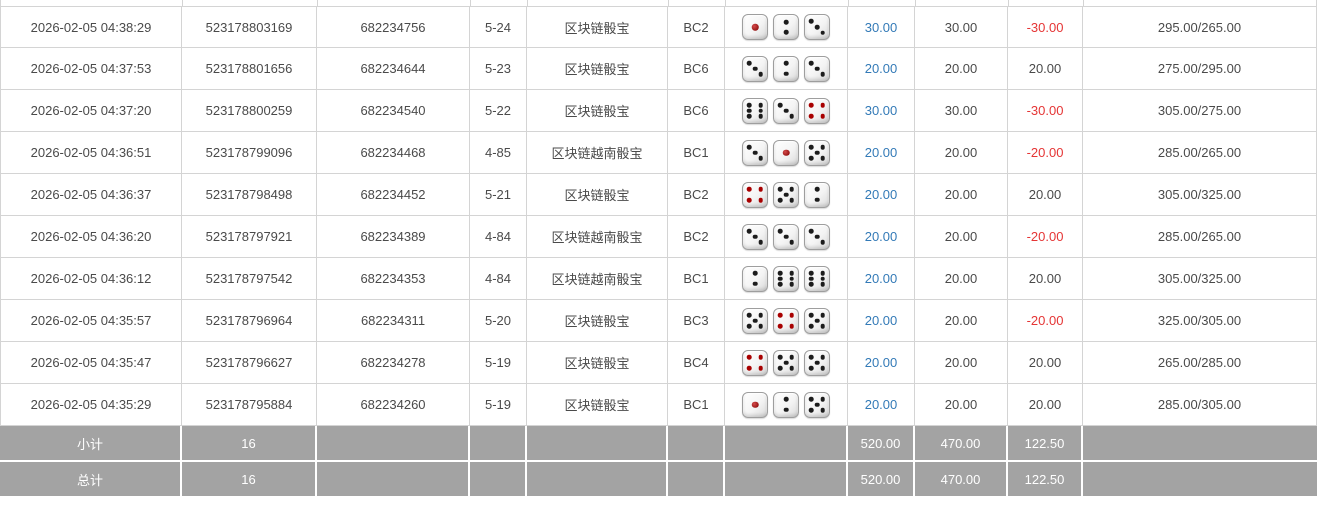 Image resolution: width=1317 pixels, height=522 pixels. What do you see at coordinates (91, 444) in the screenshot?
I see `summary-label: 小计` at bounding box center [91, 444].